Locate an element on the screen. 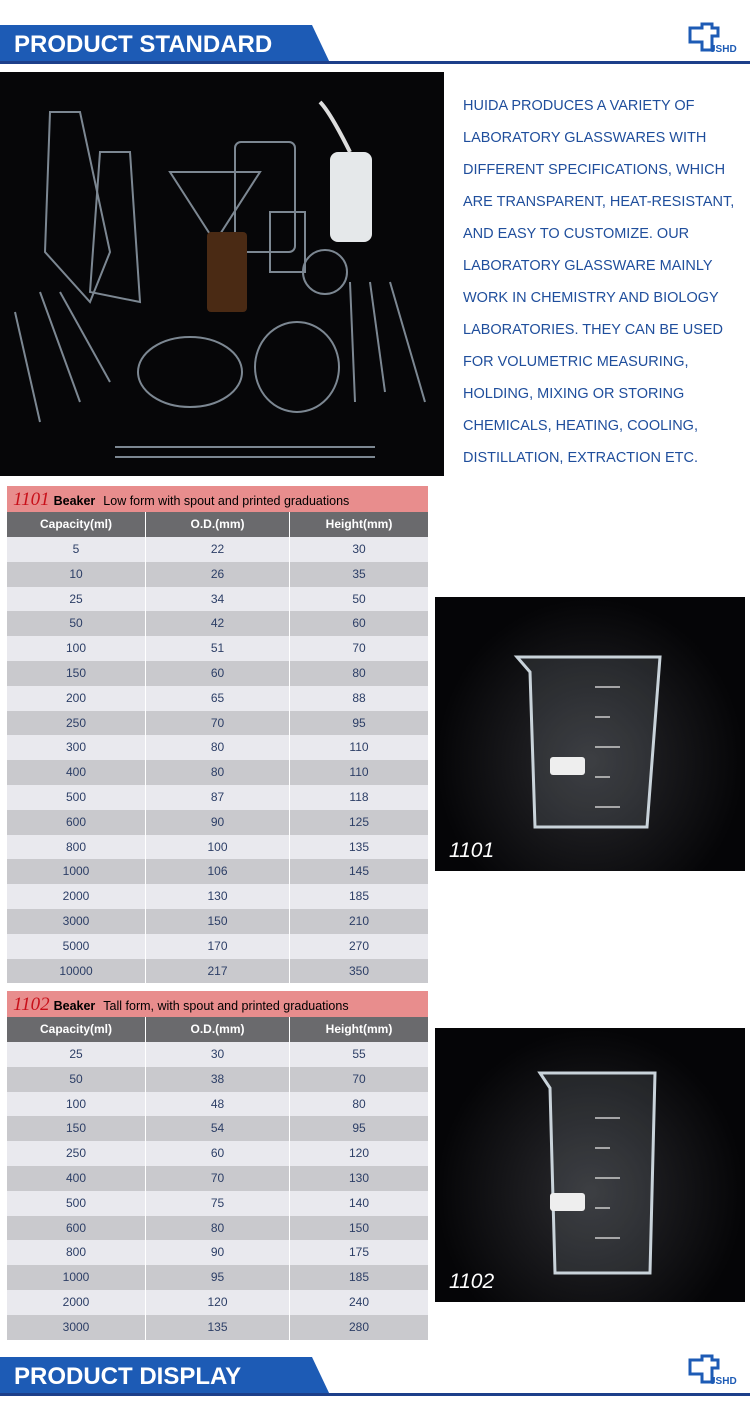 The image size is (750, 1408). table-cell: 500 is located at coordinates (76, 1203).